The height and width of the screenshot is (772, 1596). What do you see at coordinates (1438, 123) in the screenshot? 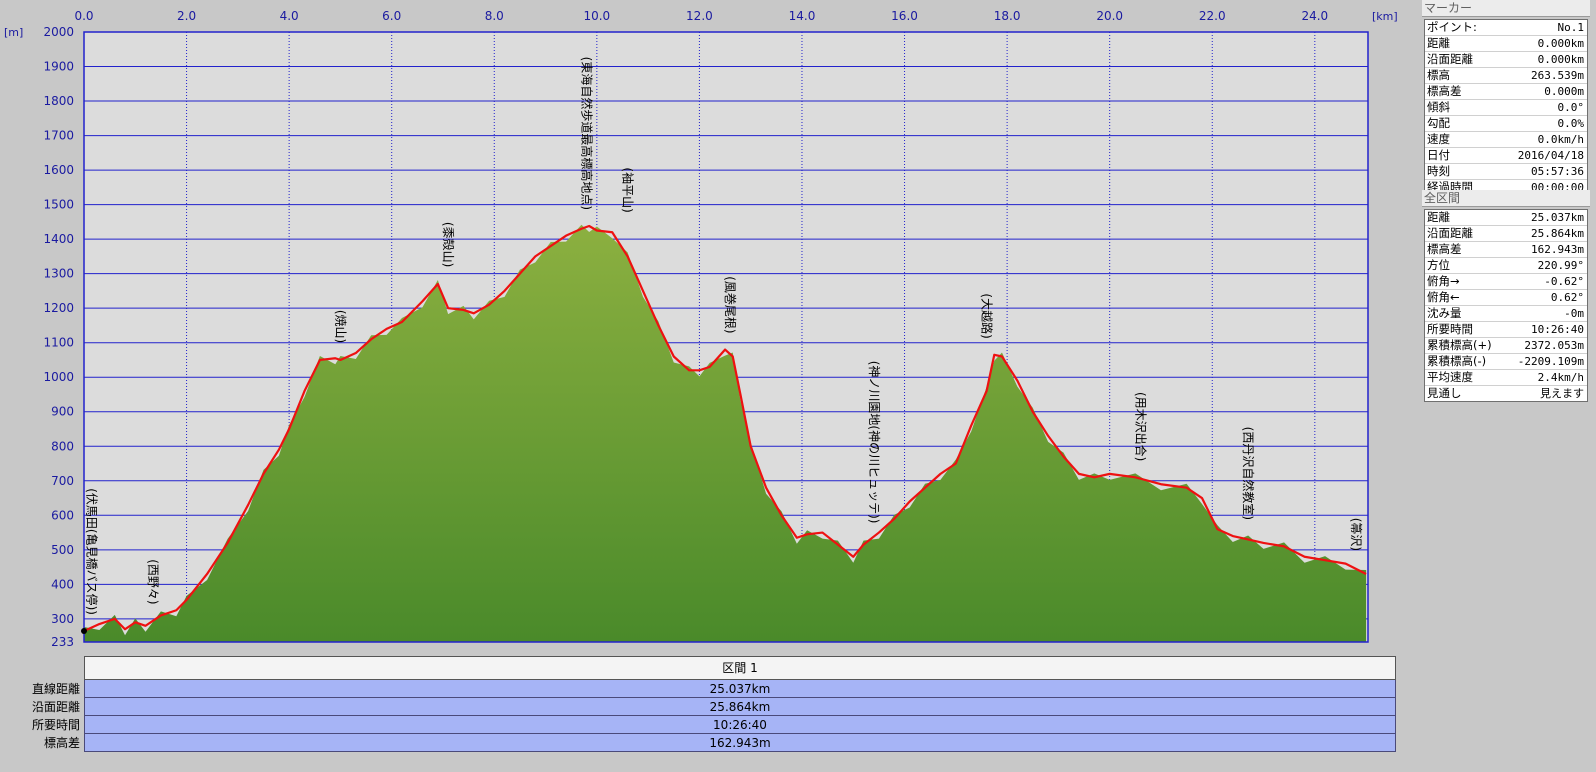
I see `marker-label: 勾配` at bounding box center [1438, 123].